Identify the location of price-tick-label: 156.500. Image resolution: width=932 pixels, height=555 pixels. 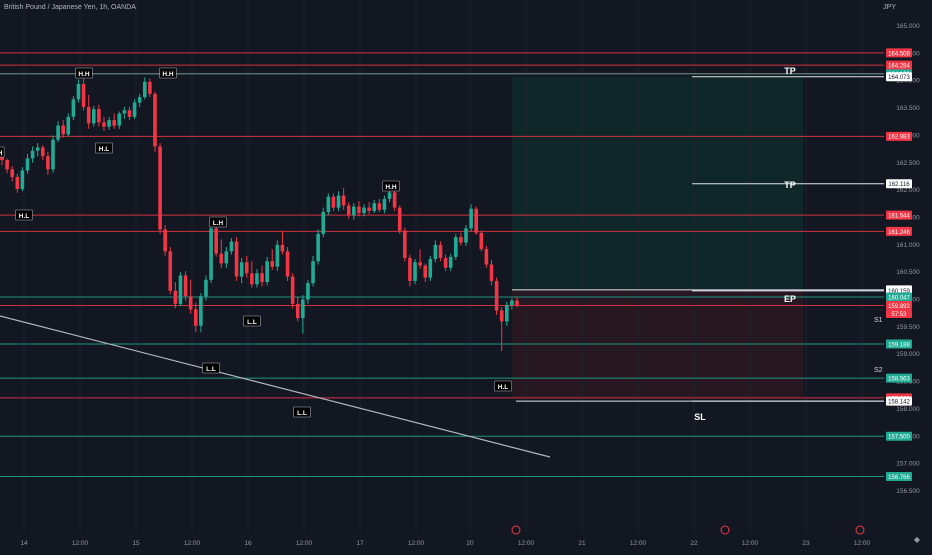
(908, 491).